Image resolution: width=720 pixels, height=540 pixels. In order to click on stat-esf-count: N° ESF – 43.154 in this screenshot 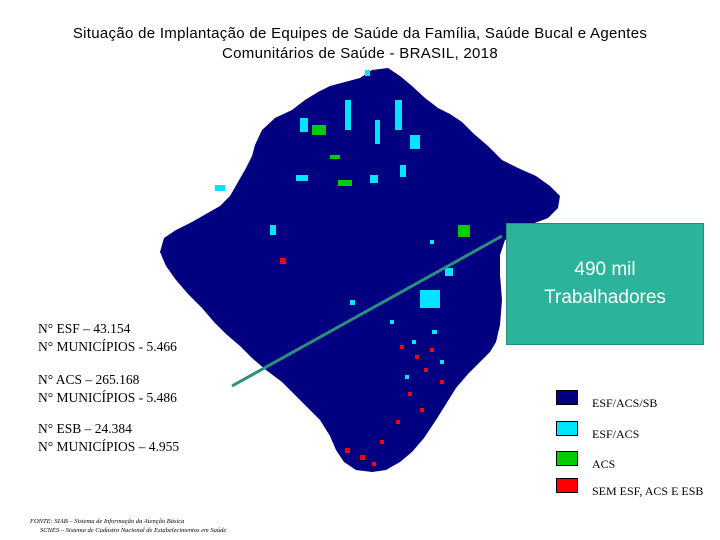, I will do `click(84, 328)`.